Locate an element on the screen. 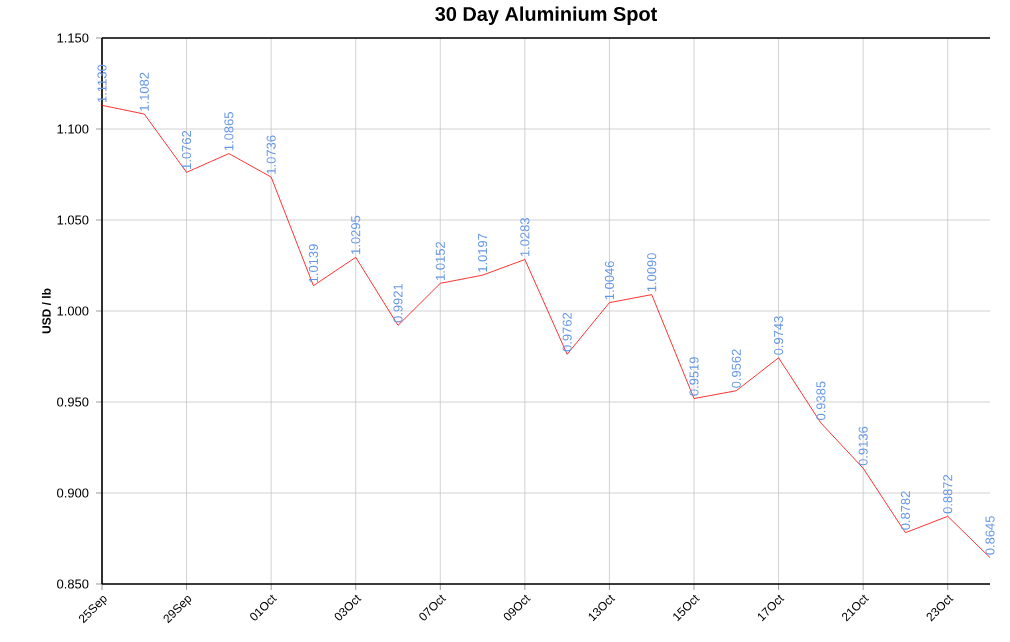 The height and width of the screenshot is (642, 1010). chart-title: 30 Day Aluminium Spot is located at coordinates (546, 15).